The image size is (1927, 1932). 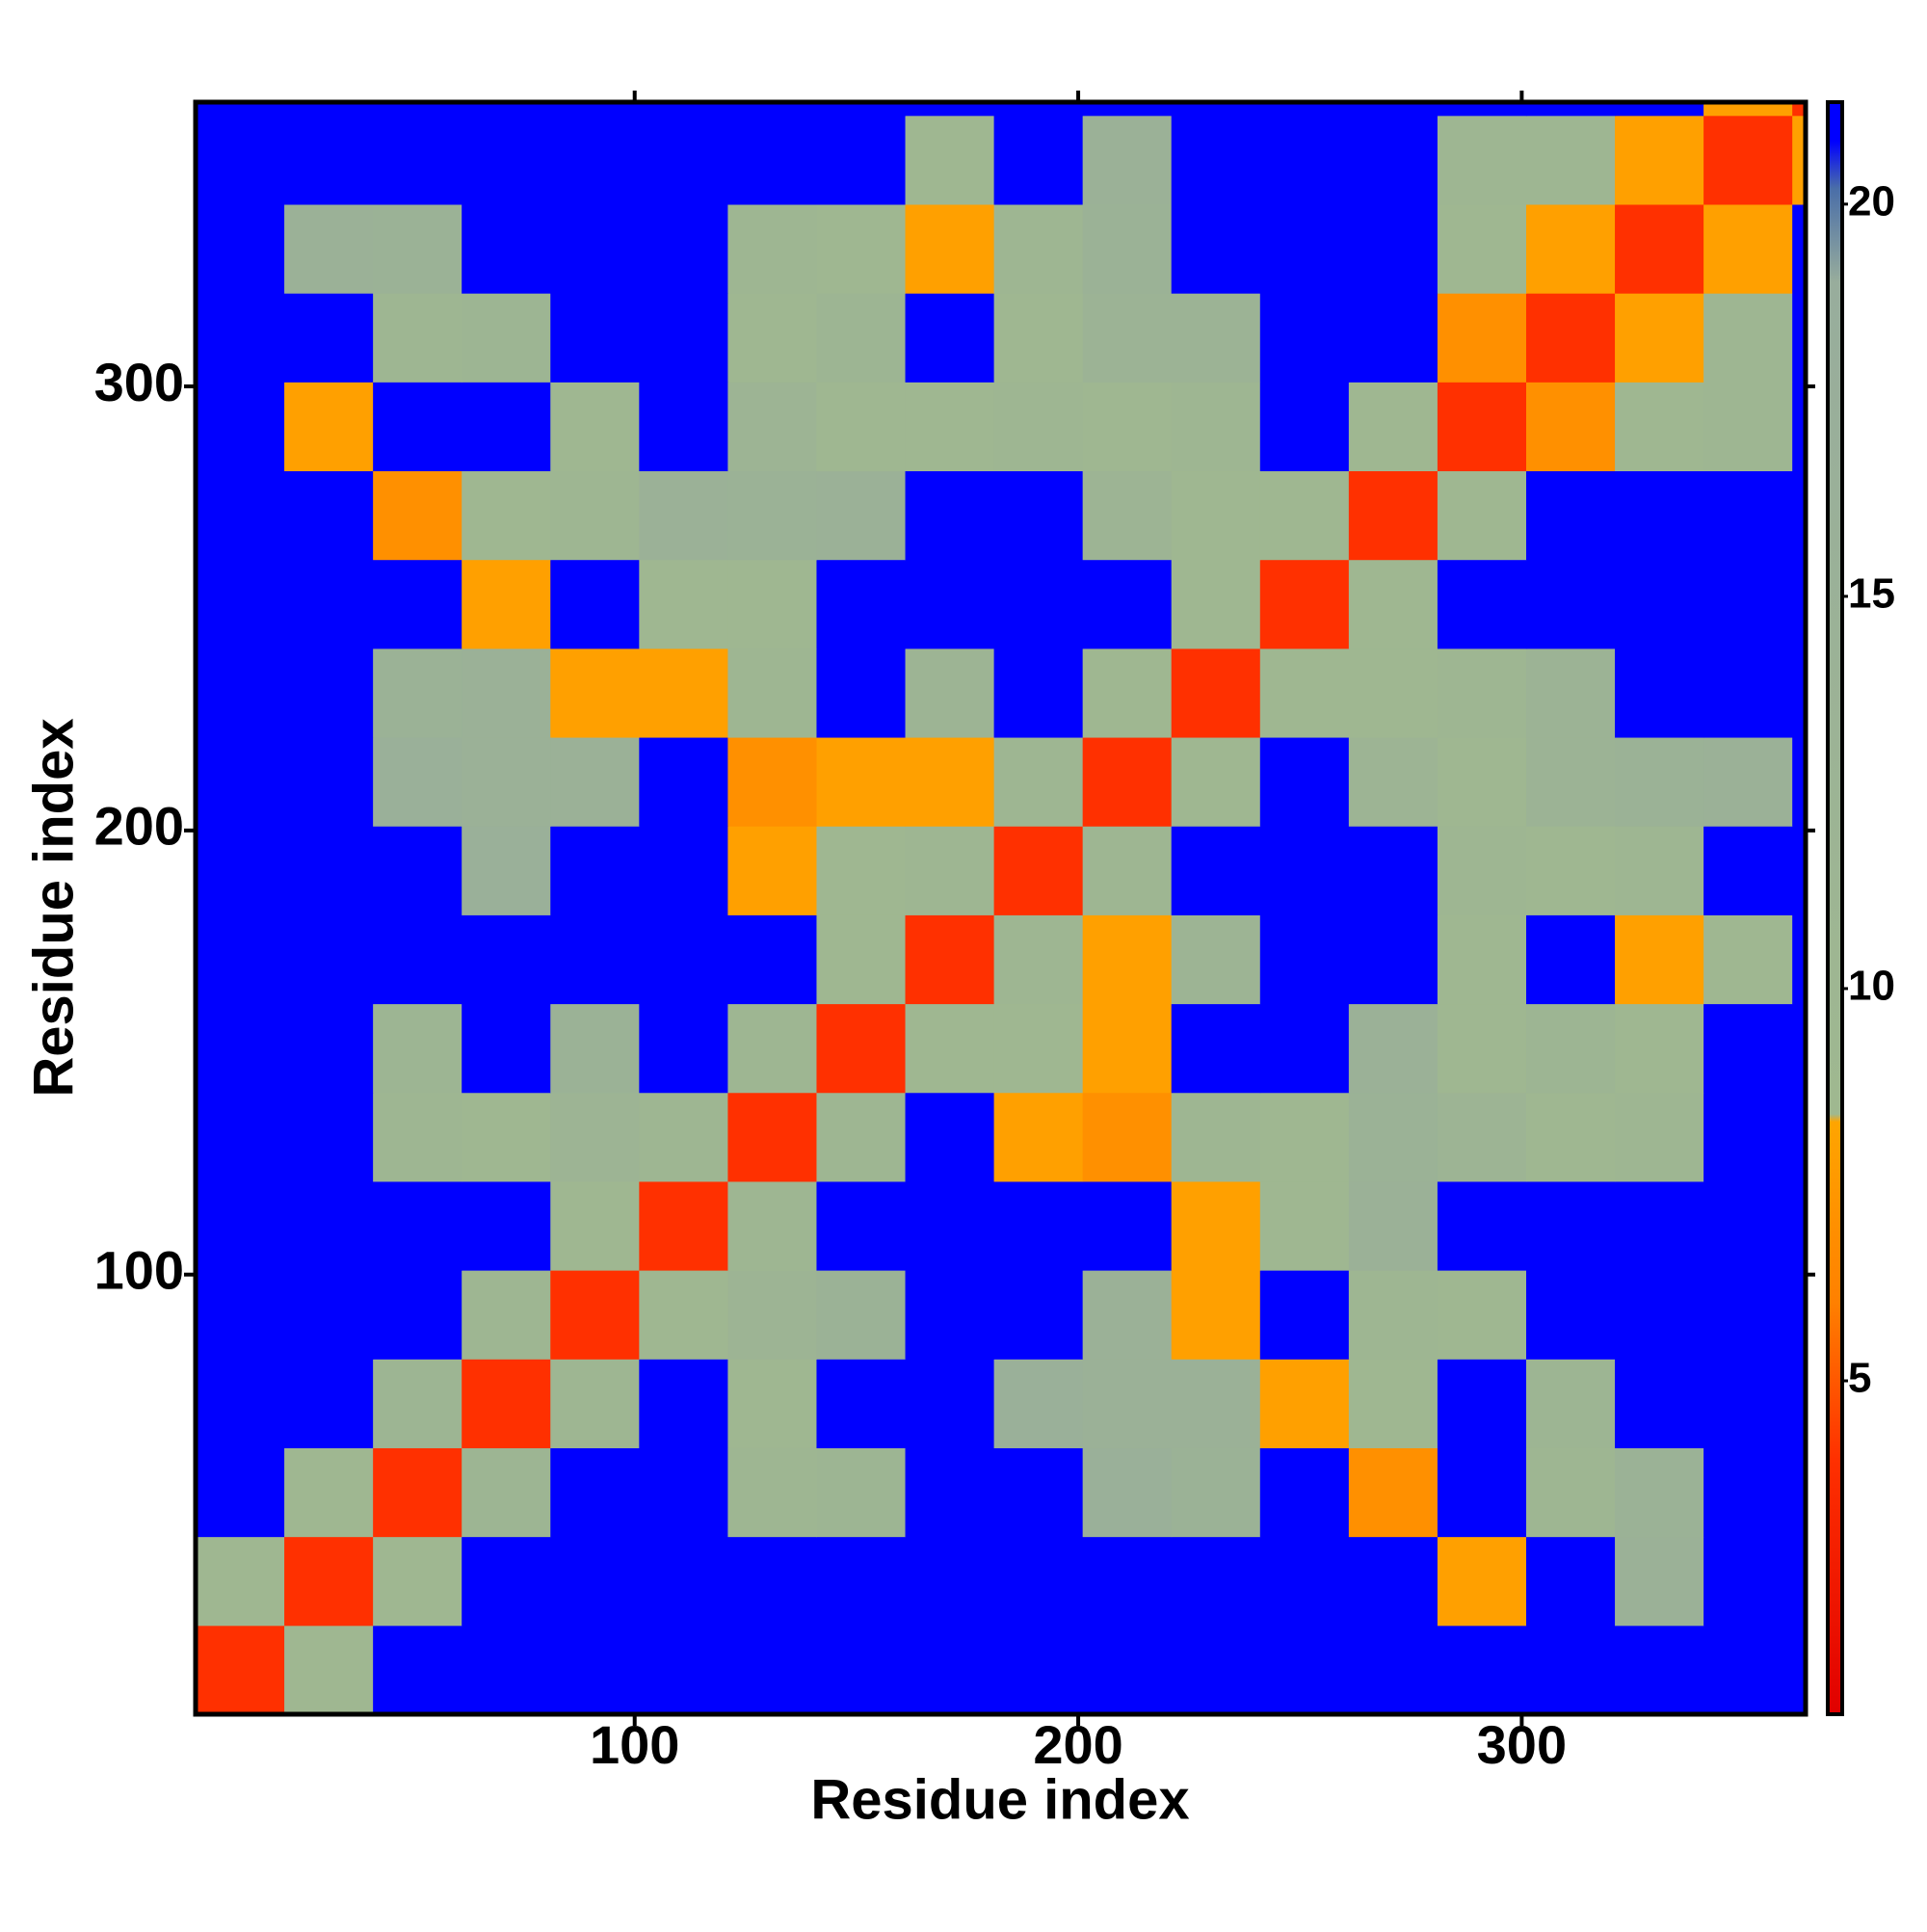 What do you see at coordinates (1859, 1378) in the screenshot?
I see `colorbar-tick-label: 5` at bounding box center [1859, 1378].